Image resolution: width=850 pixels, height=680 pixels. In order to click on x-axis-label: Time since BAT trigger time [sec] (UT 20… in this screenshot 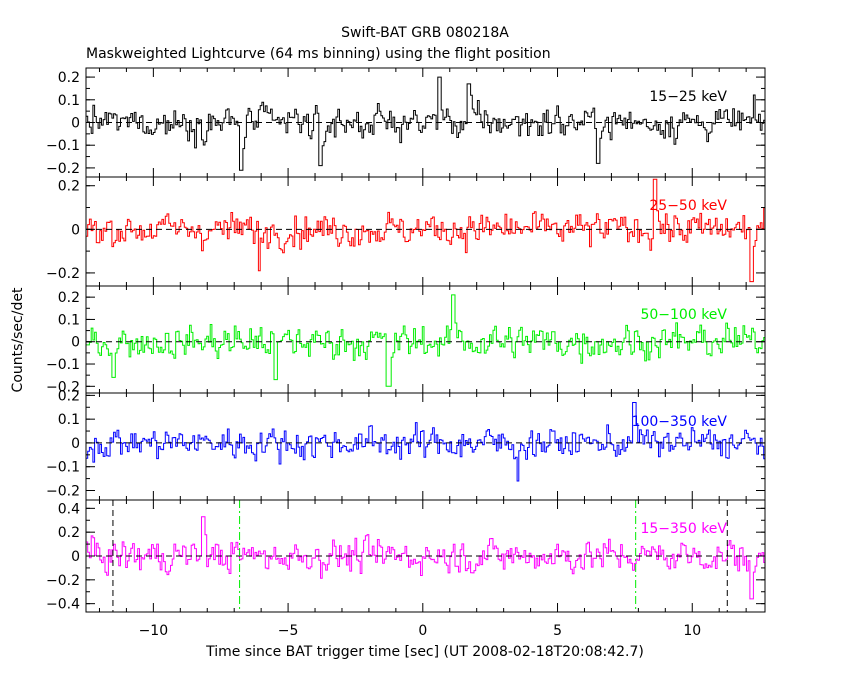, I will do `click(424, 652)`.